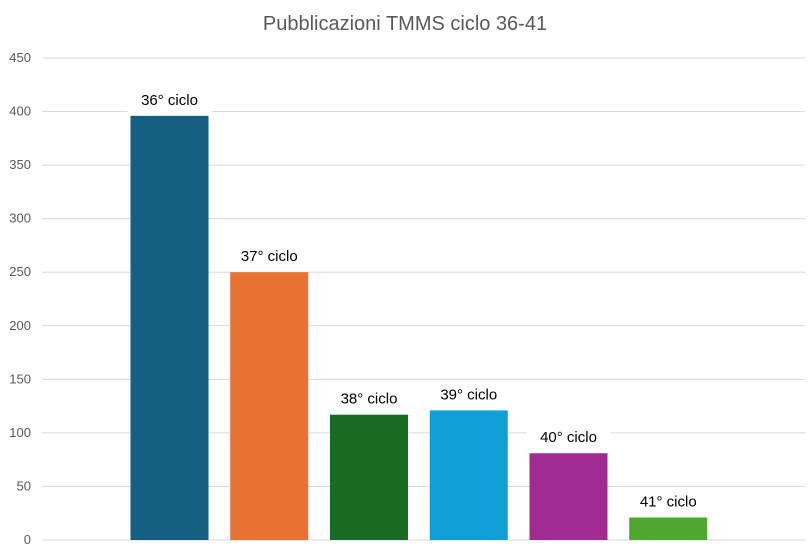  Describe the element at coordinates (20, 218) in the screenshot. I see `y-tick-label: 300` at that location.